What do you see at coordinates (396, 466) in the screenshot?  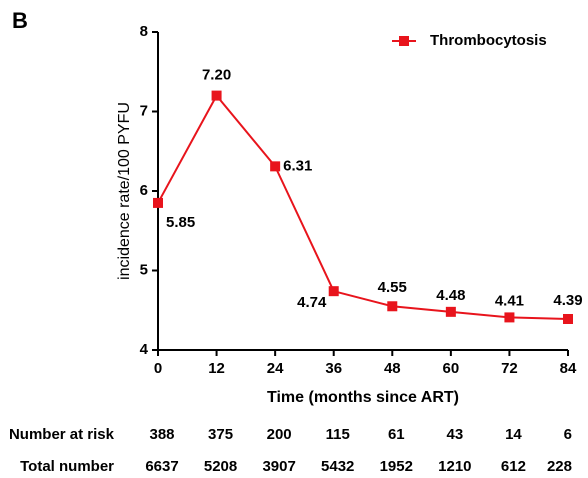 I see `risk-value: 1952` at bounding box center [396, 466].